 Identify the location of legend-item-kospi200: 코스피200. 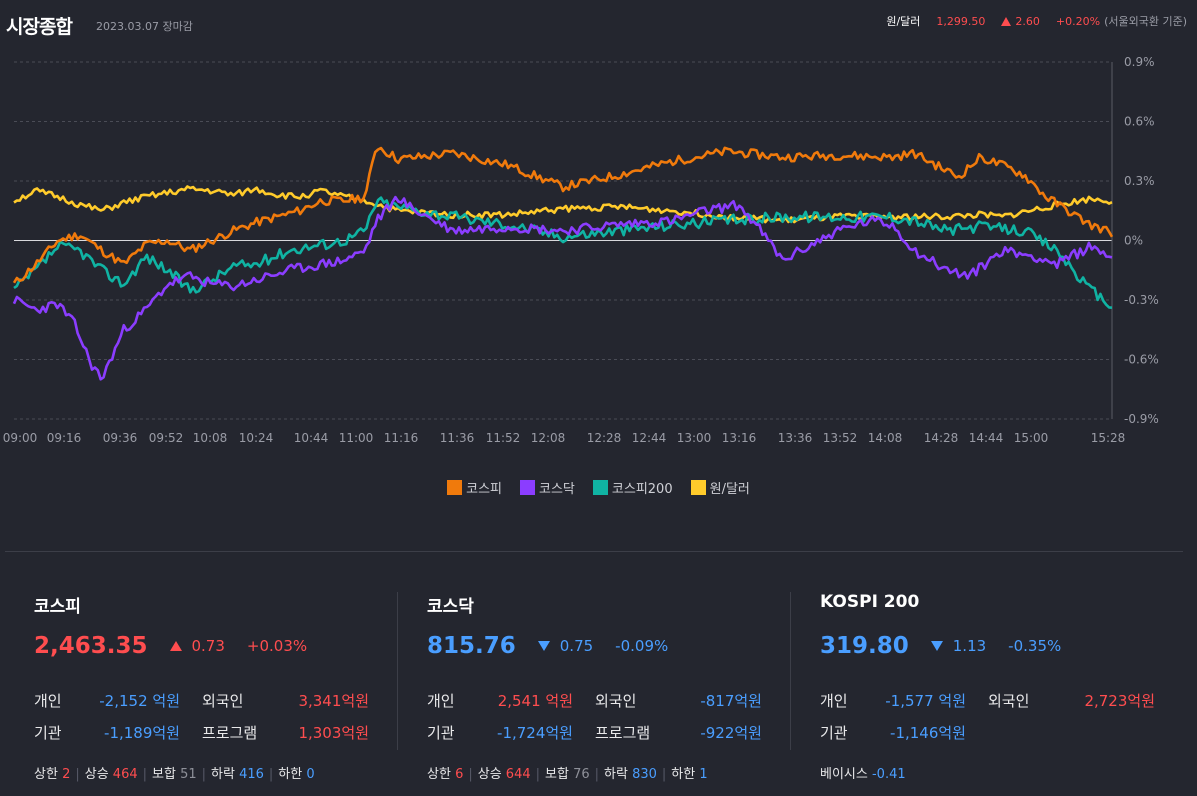
(632, 487).